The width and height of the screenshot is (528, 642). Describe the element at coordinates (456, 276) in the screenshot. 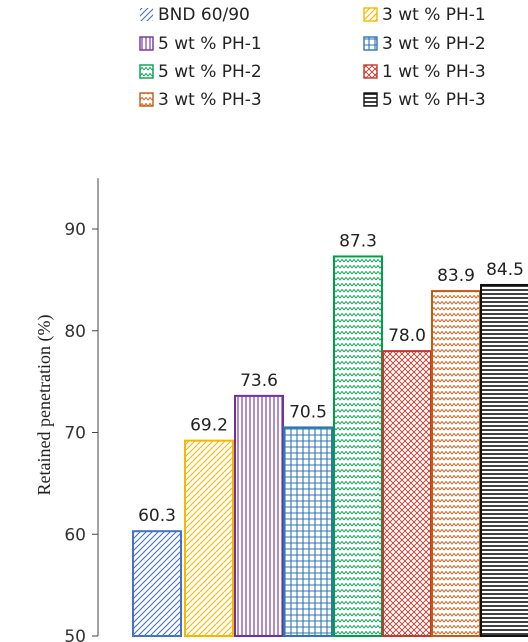

I see `data-label: 83.9` at that location.